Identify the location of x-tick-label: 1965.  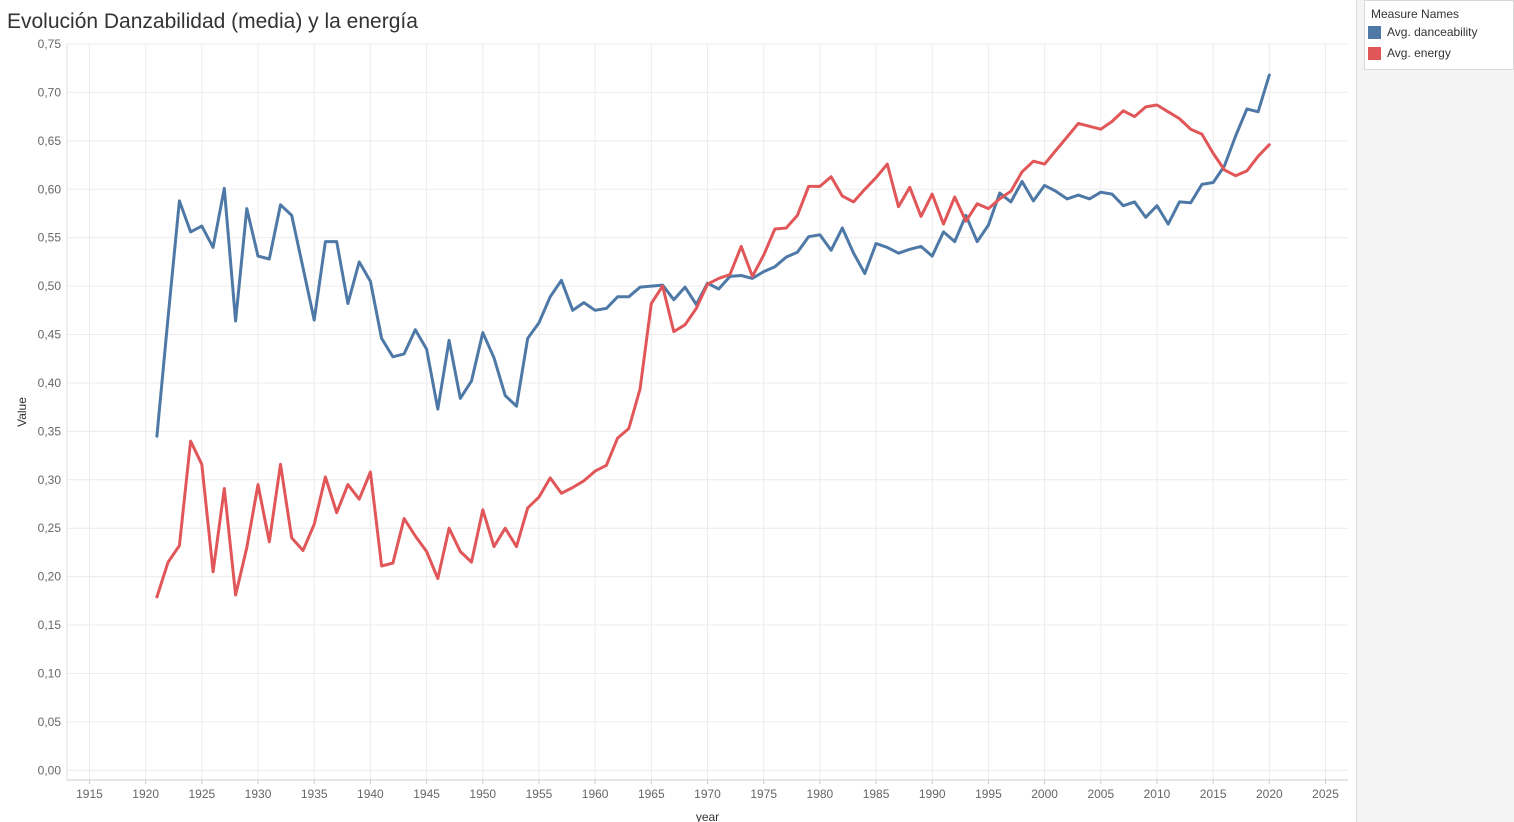
(651, 794).